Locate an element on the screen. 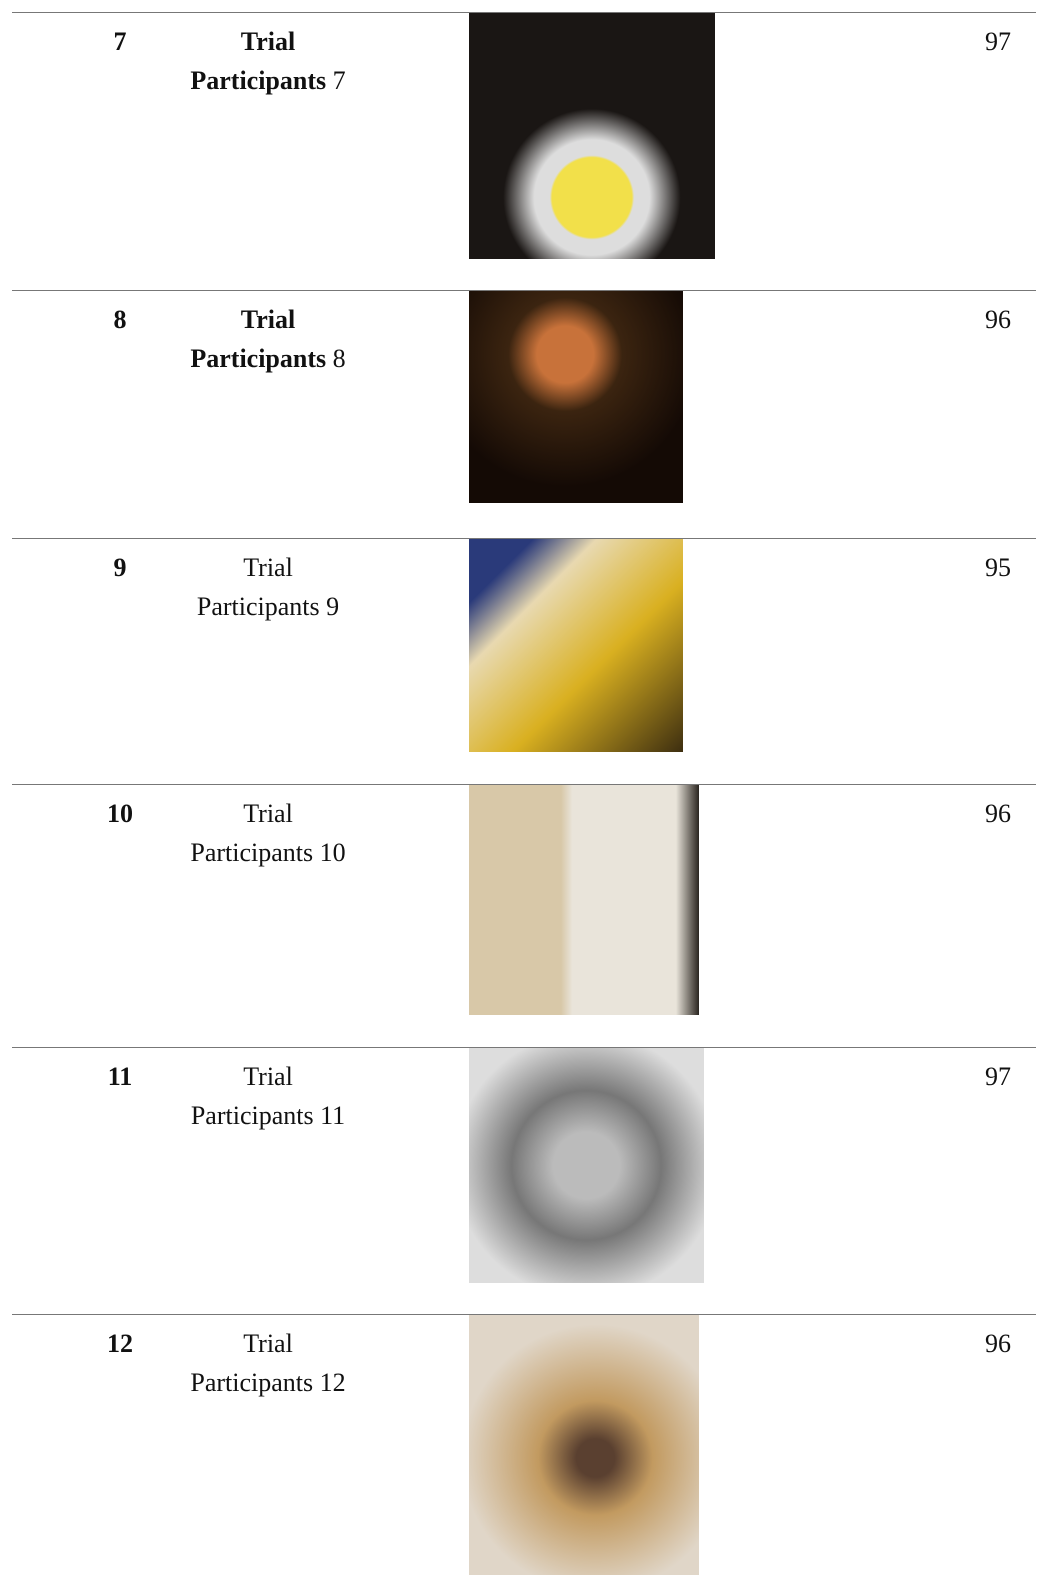 This screenshot has width=1046, height=1582. label-number: 7 is located at coordinates (339, 80).